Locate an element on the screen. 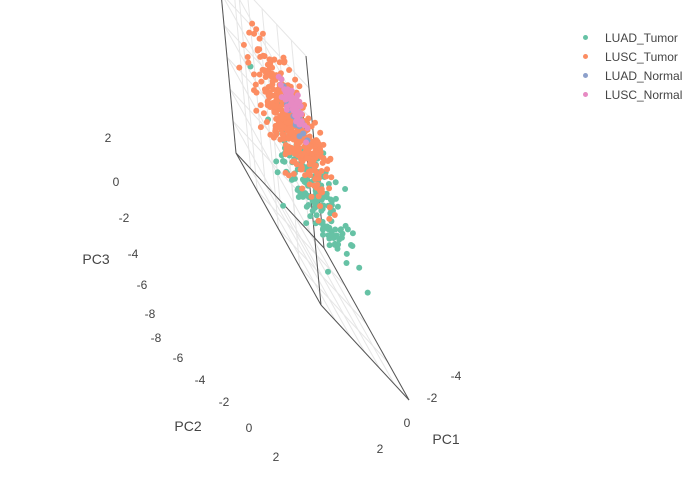  x-tick-label: 2 is located at coordinates (380, 449).